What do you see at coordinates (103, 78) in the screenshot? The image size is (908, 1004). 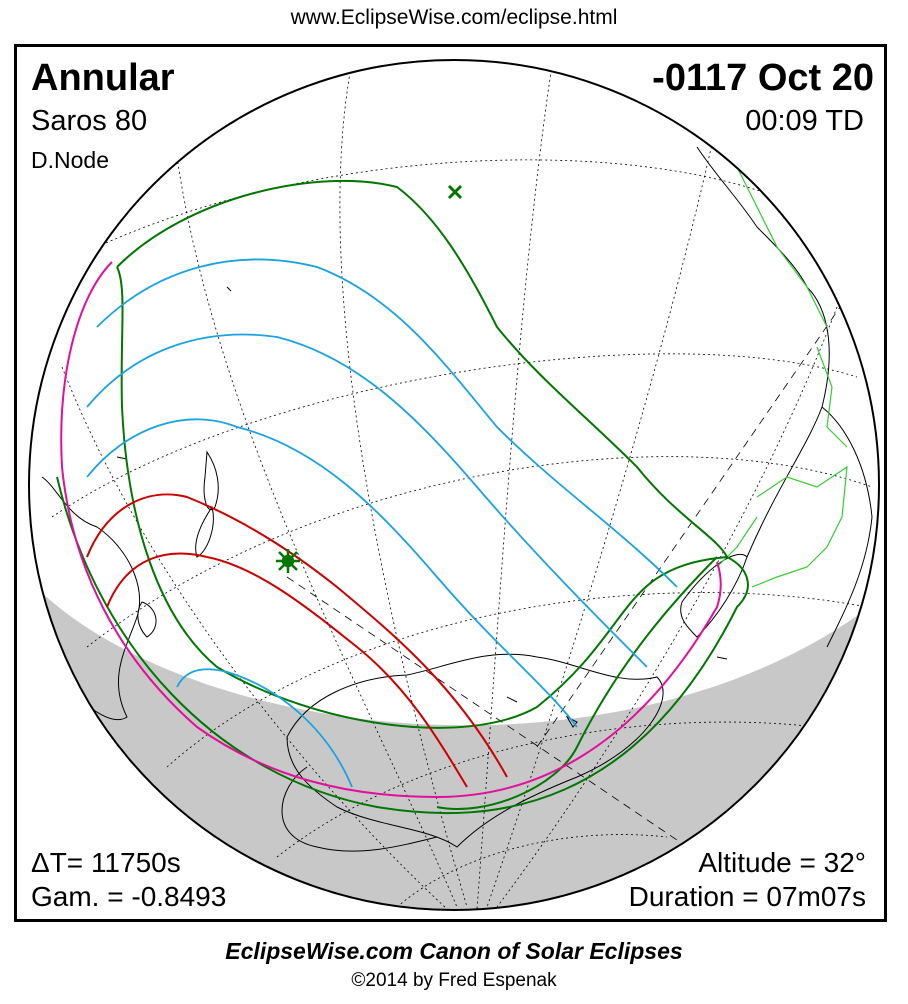 I see `eclipse-type: Annular` at bounding box center [103, 78].